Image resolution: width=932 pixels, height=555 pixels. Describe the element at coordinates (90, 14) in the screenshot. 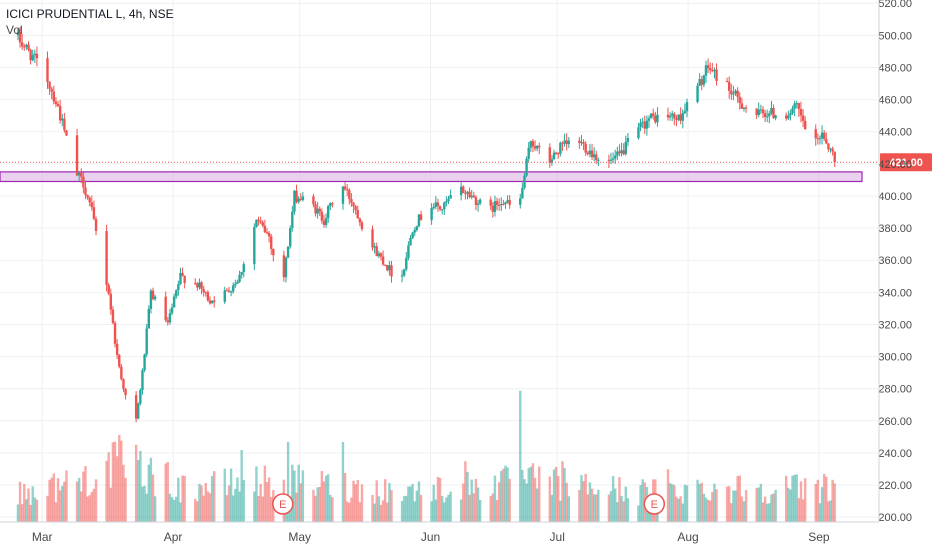

I see `chart-title: ICICI PRUDENTIAL L, 4h, NSE` at that location.